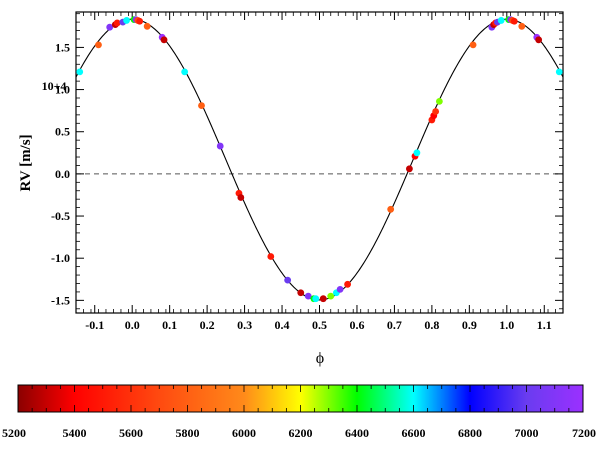  Describe the element at coordinates (54, 86) in the screenshot. I see `y-scale-factor: 10+4` at that location.